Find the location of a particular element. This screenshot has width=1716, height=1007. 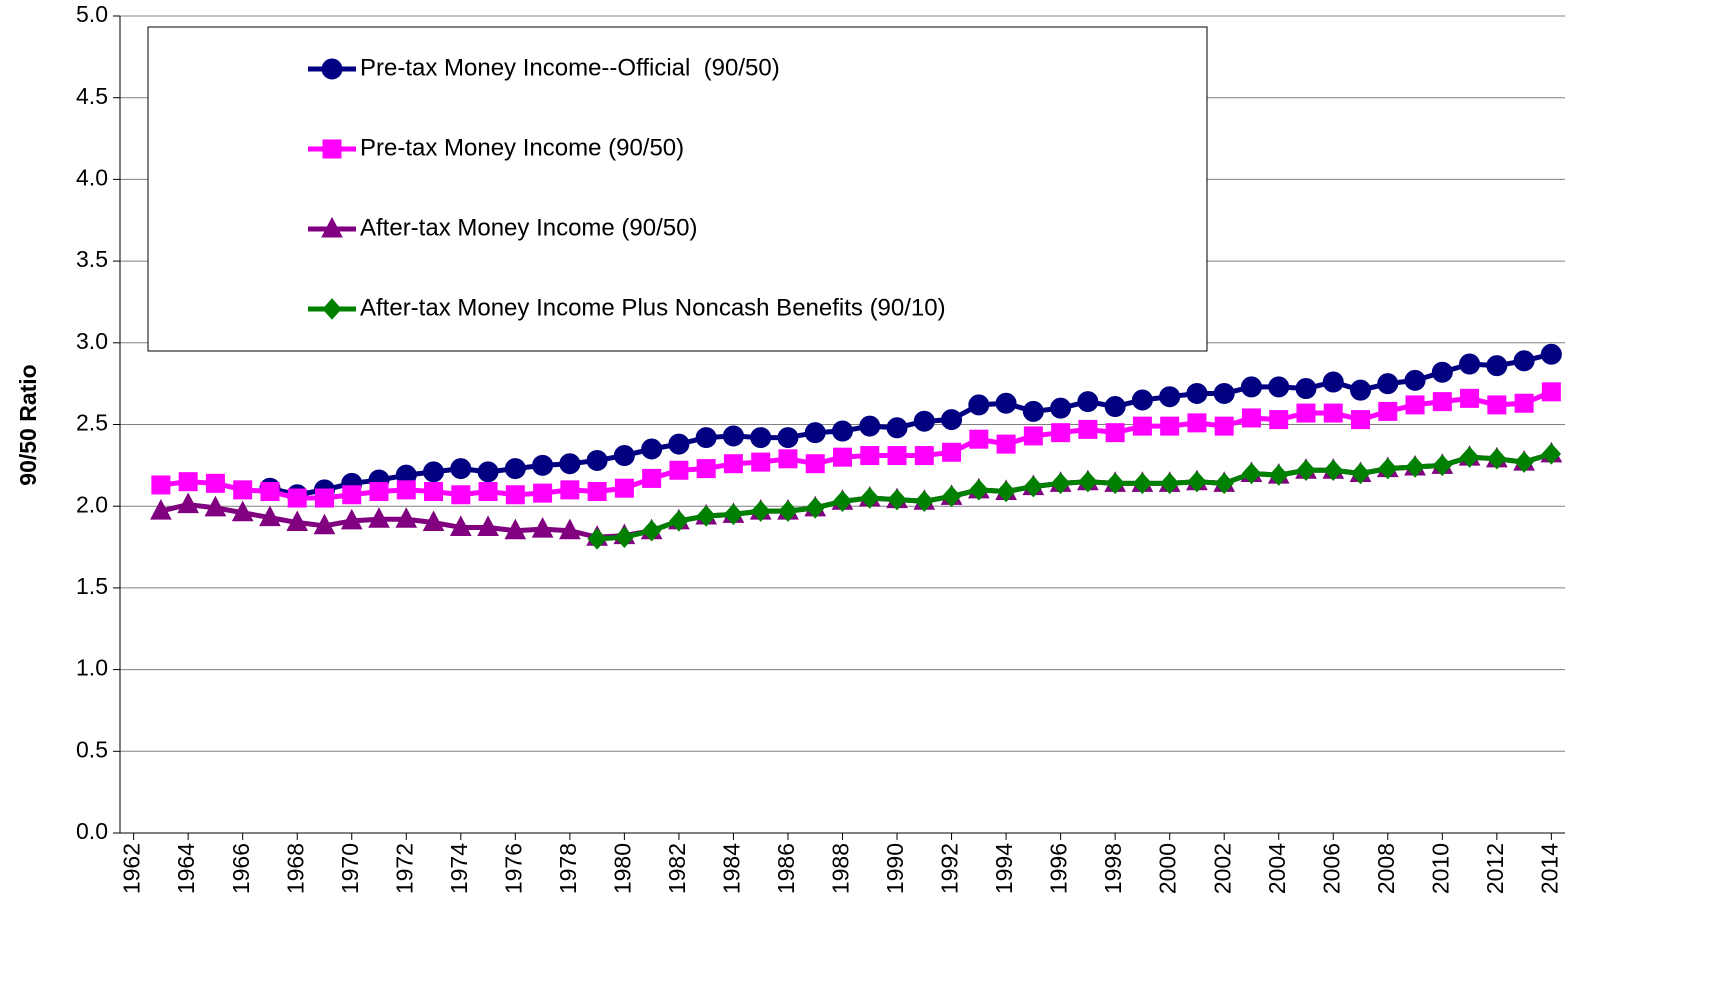

x-tick-label: 2008 is located at coordinates (1386, 868).